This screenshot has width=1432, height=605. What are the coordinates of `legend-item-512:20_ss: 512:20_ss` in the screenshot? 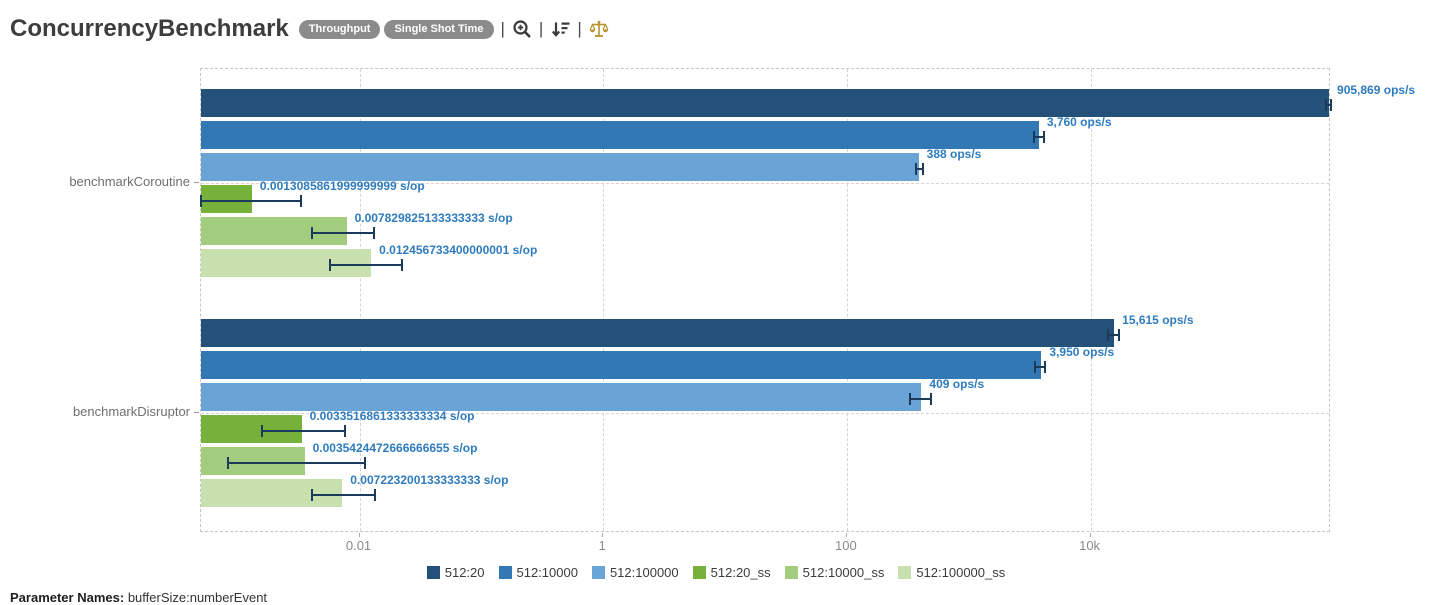 It's located at (731, 572).